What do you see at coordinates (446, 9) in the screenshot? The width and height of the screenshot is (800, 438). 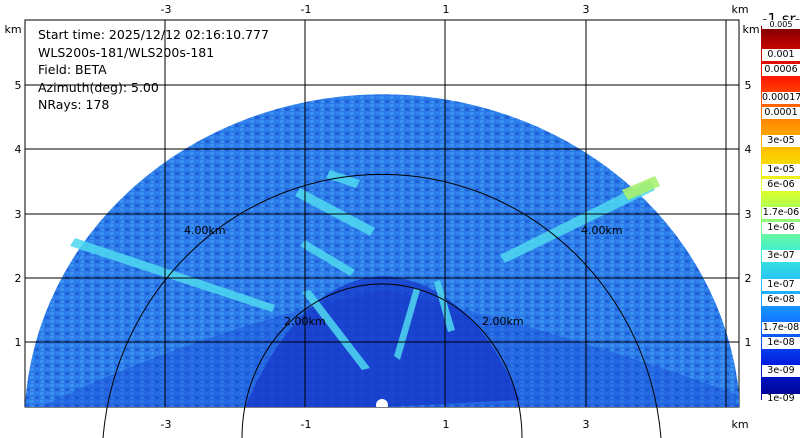 I see `x-tick-top: 1` at bounding box center [446, 9].